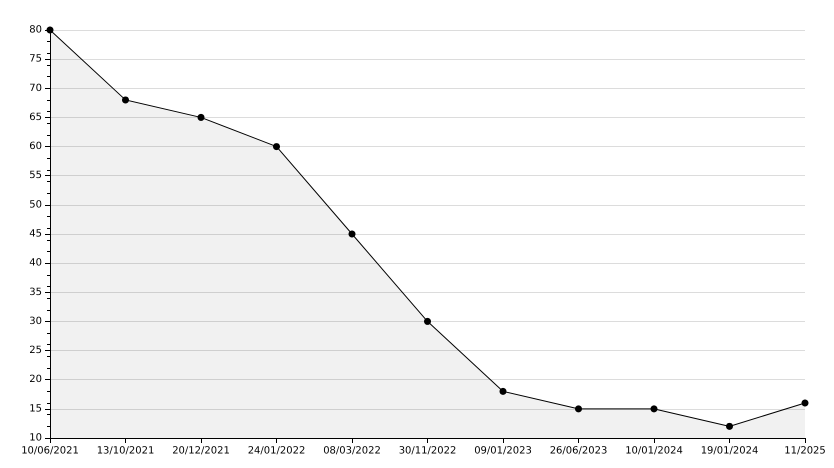  What do you see at coordinates (729, 451) in the screenshot?
I see `x-tick-label: 19/01/2024` at bounding box center [729, 451].